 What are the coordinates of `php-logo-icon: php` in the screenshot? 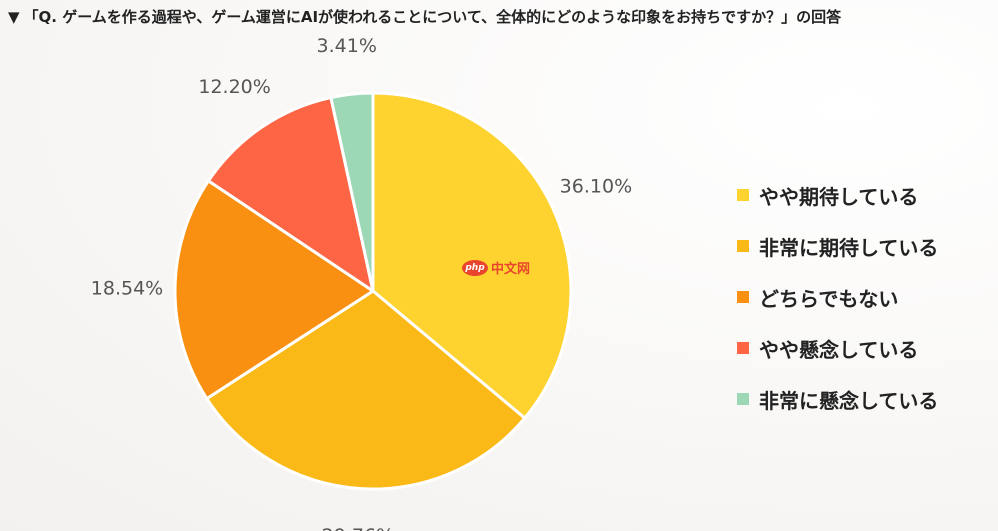 It's located at (475, 267).